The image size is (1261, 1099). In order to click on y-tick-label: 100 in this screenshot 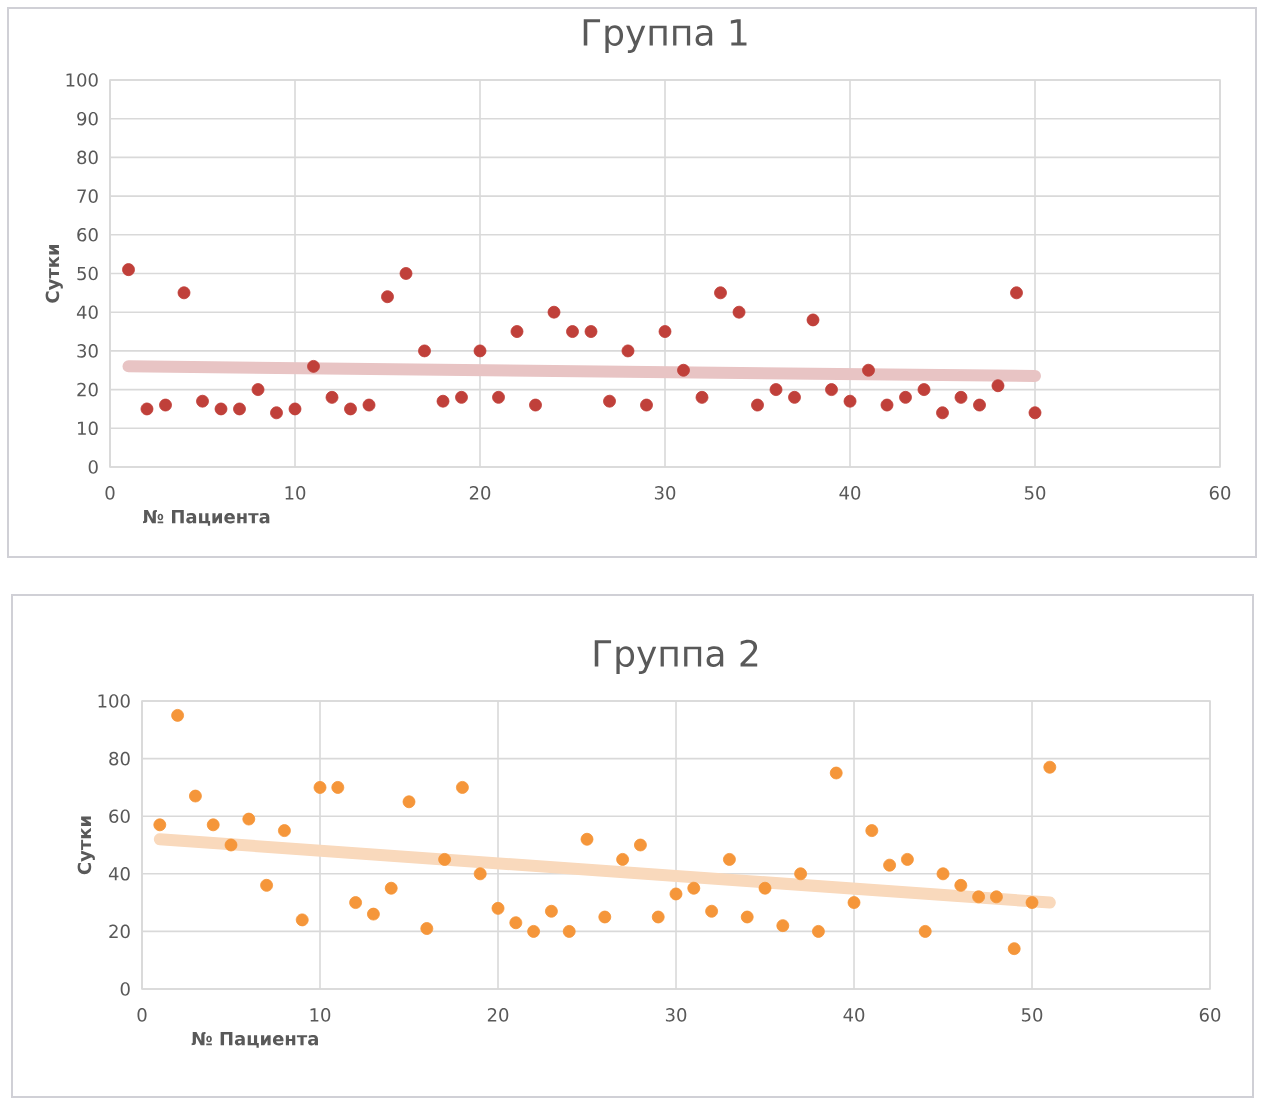, I will do `click(114, 701)`.